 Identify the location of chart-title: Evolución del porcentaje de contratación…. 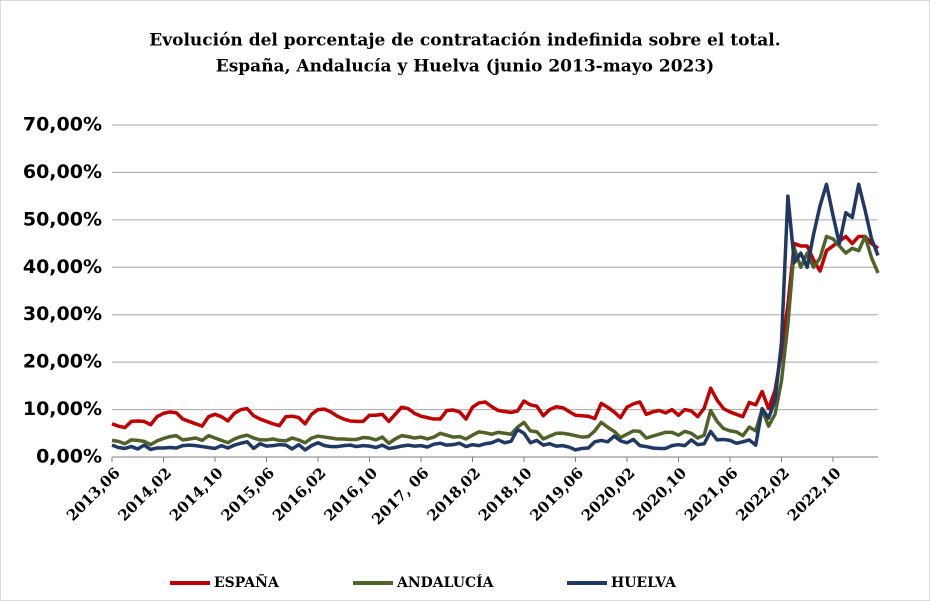
(464, 41).